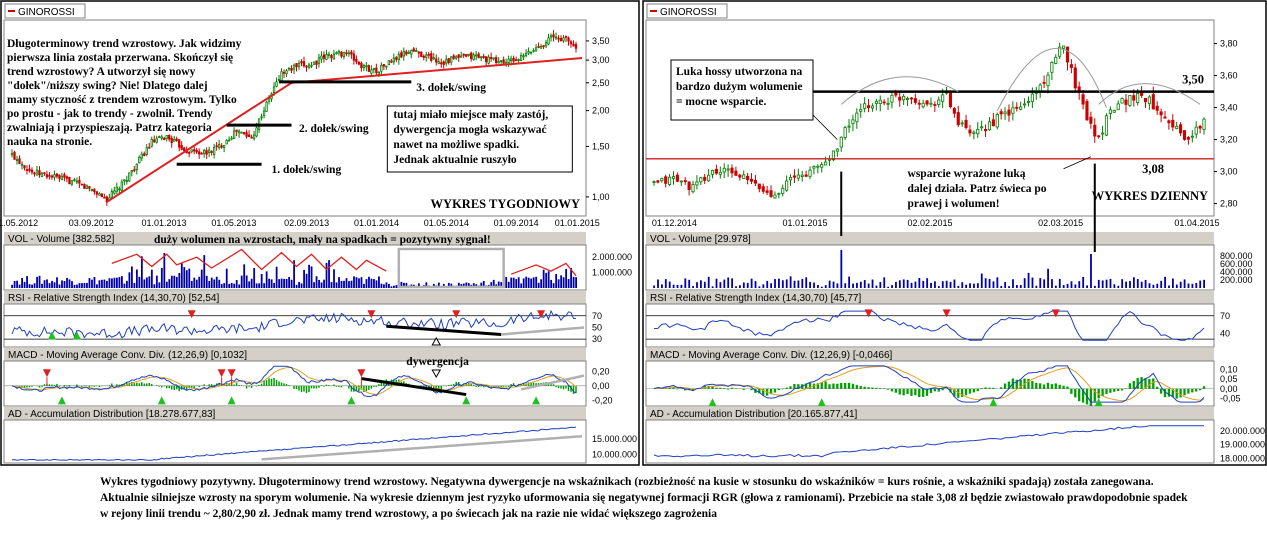 The width and height of the screenshot is (1267, 535). I want to click on weekly-ad-header-bar, so click(295, 413).